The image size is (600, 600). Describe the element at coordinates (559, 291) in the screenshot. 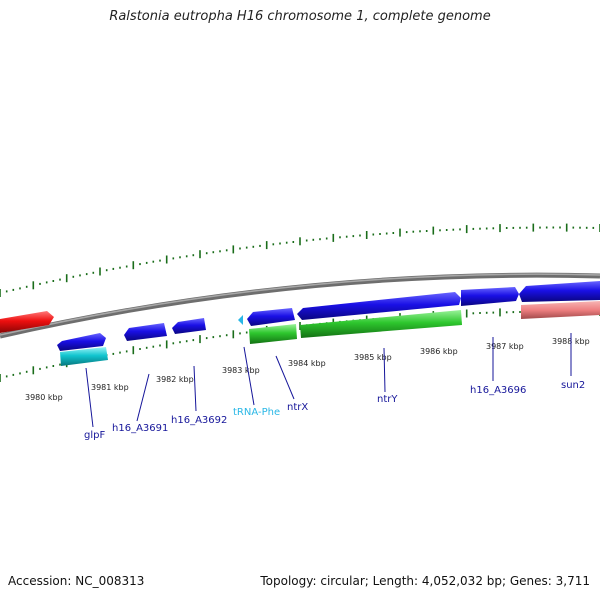

I see `feature-sun2` at that location.